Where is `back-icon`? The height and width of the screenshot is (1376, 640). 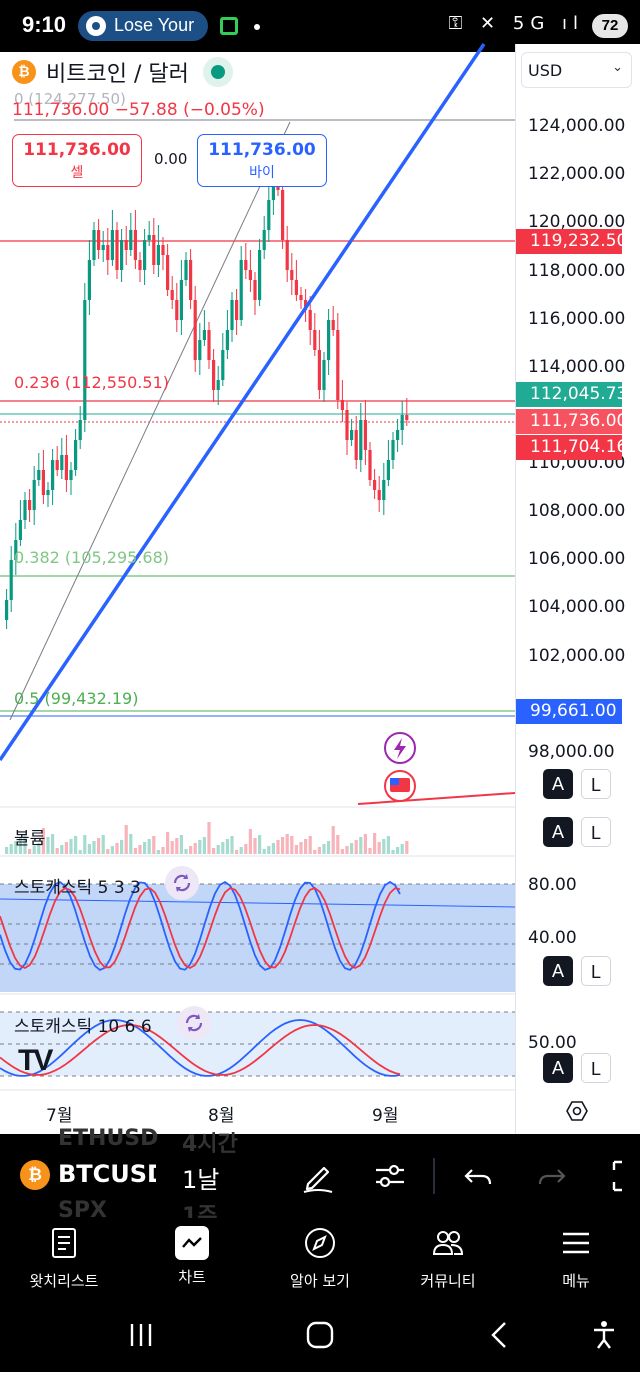 back-icon is located at coordinates (498, 1335).